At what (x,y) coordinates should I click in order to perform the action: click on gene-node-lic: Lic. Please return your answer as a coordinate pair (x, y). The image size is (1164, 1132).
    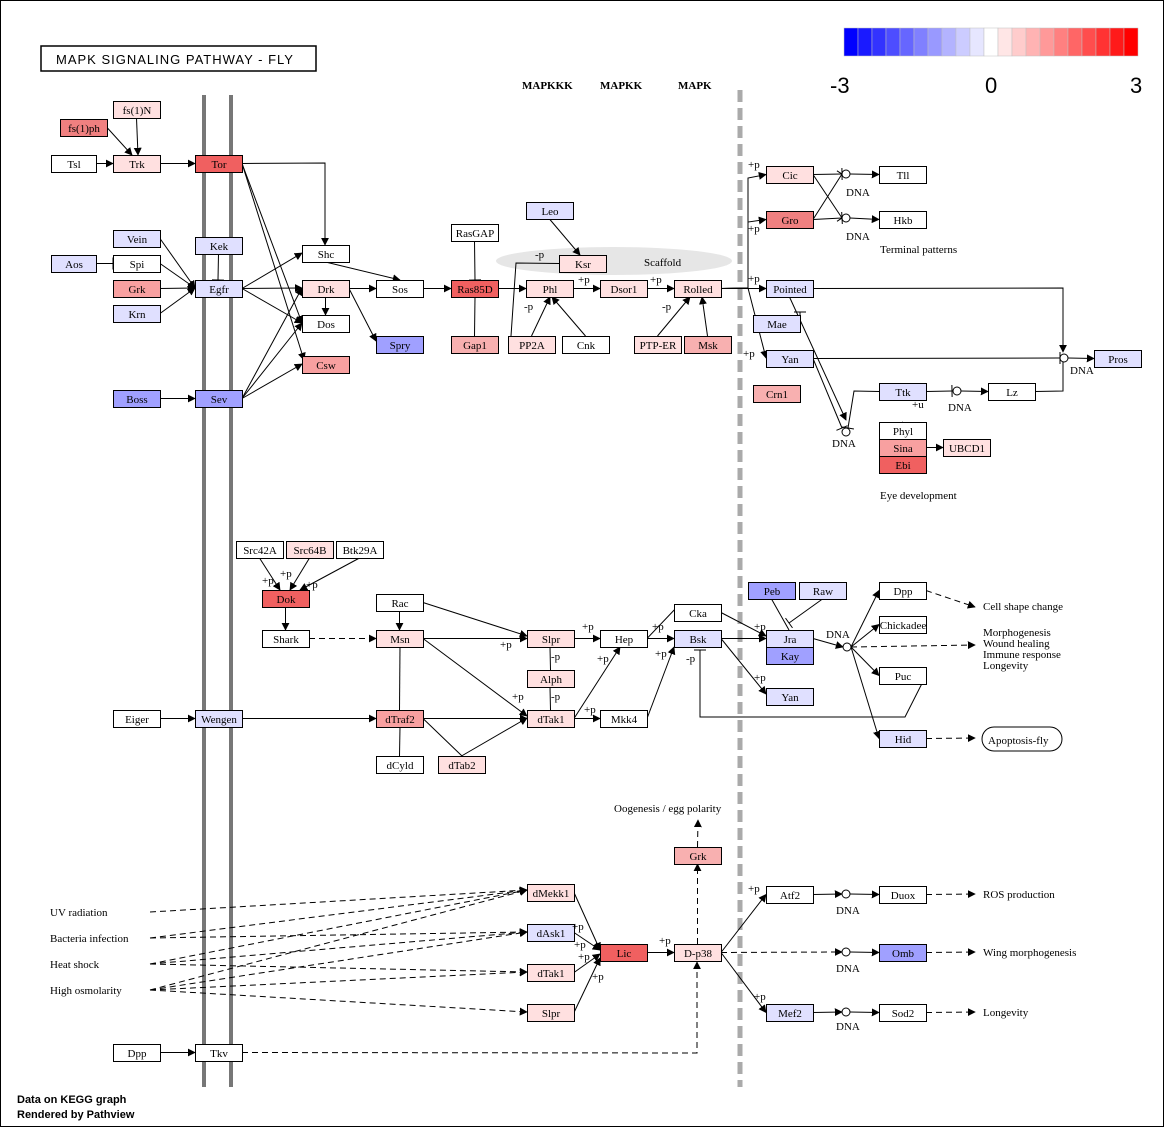
    Looking at the image, I should click on (624, 953).